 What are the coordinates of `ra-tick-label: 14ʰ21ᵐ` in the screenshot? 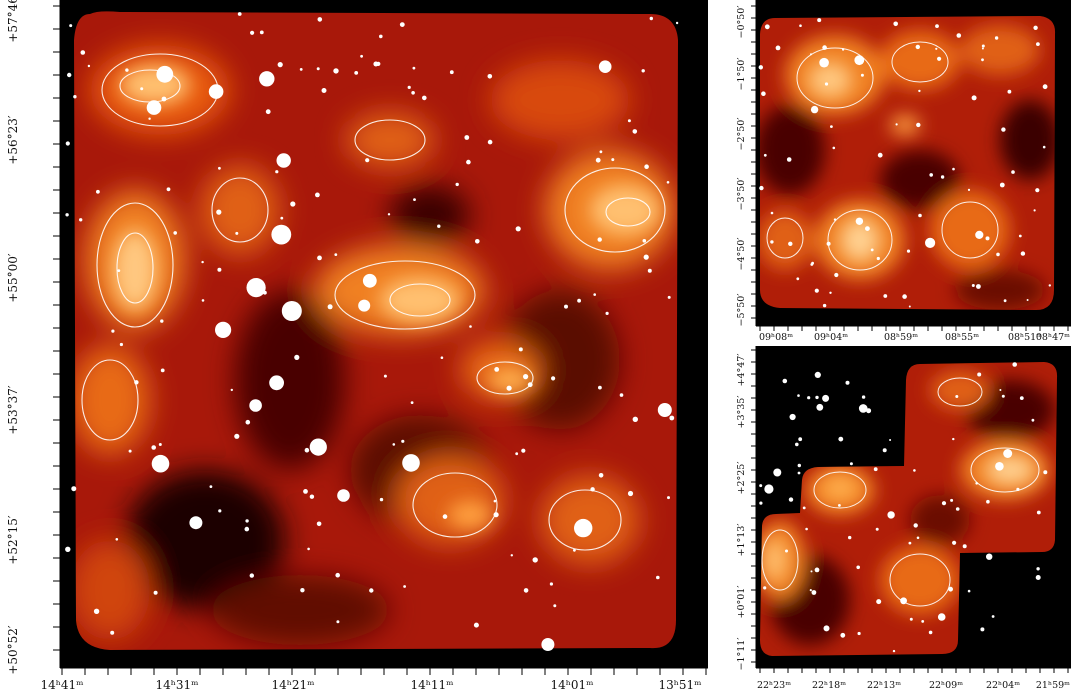 It's located at (292, 685).